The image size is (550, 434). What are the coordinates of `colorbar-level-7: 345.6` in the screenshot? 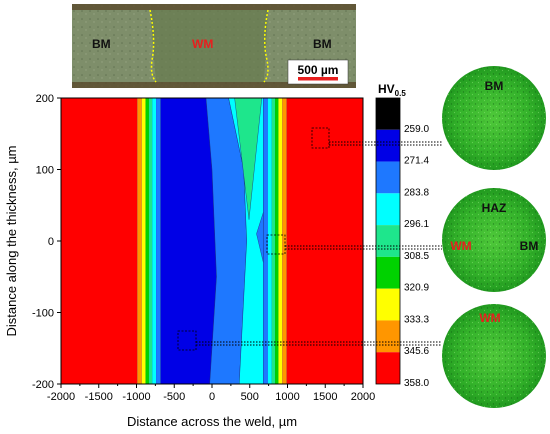 It's located at (416, 351).